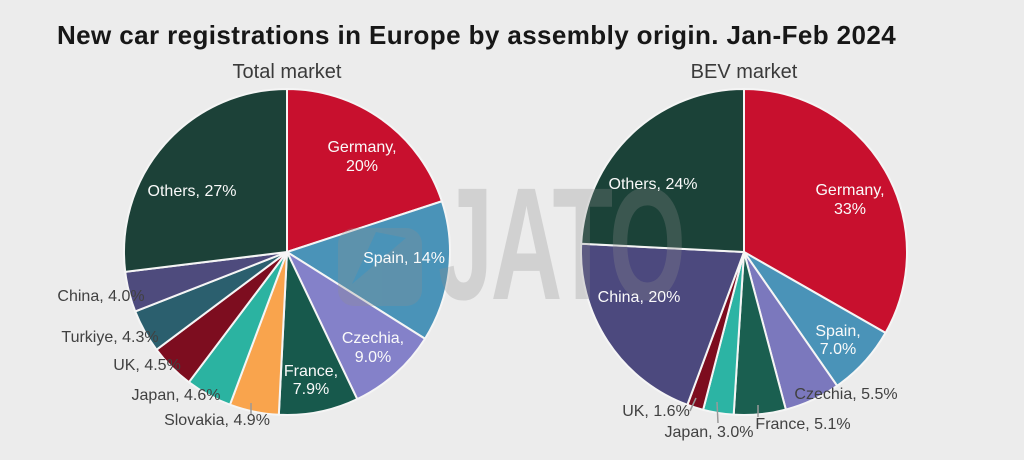 Image resolution: width=1024 pixels, height=460 pixels. Describe the element at coordinates (744, 72) in the screenshot. I see `chart-title-bev-market: BEV market` at that location.